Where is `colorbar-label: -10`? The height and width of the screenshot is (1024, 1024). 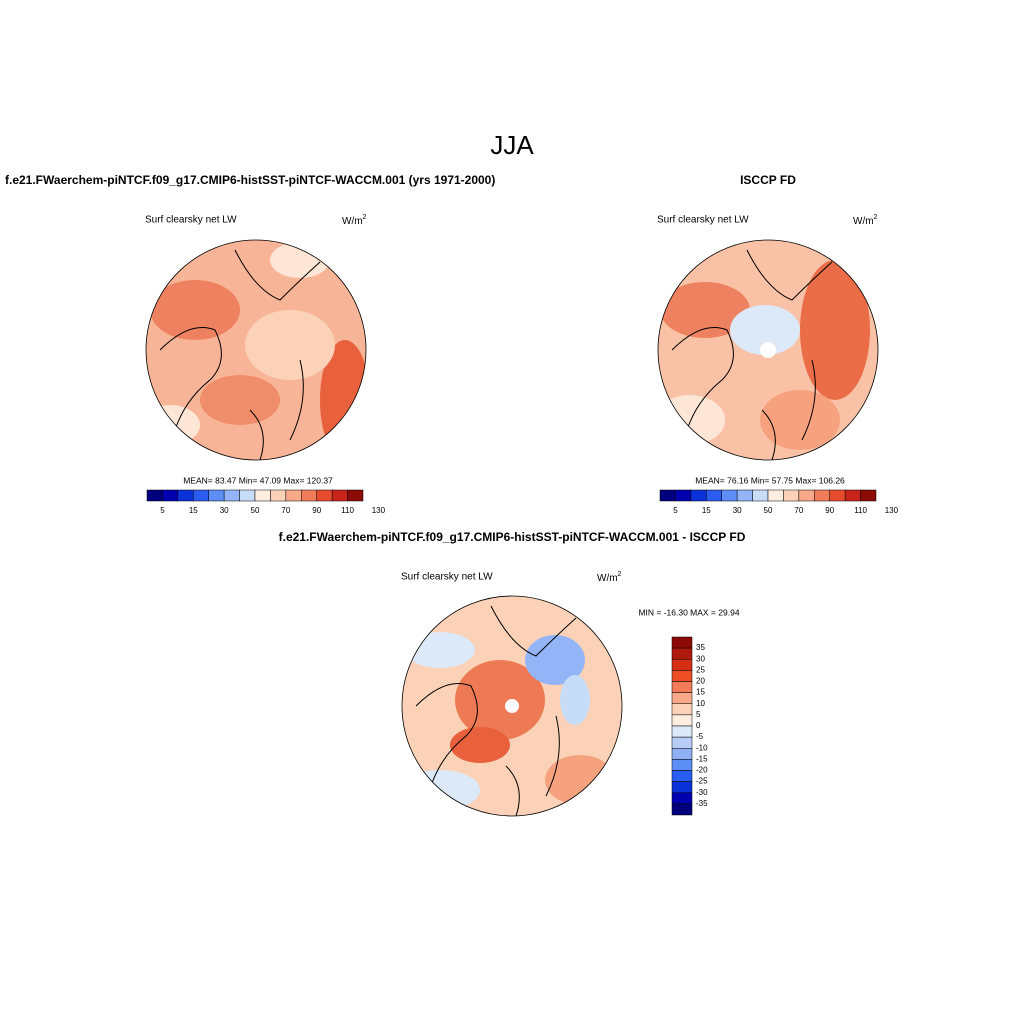
colorbar-label: -10 is located at coordinates (702, 747).